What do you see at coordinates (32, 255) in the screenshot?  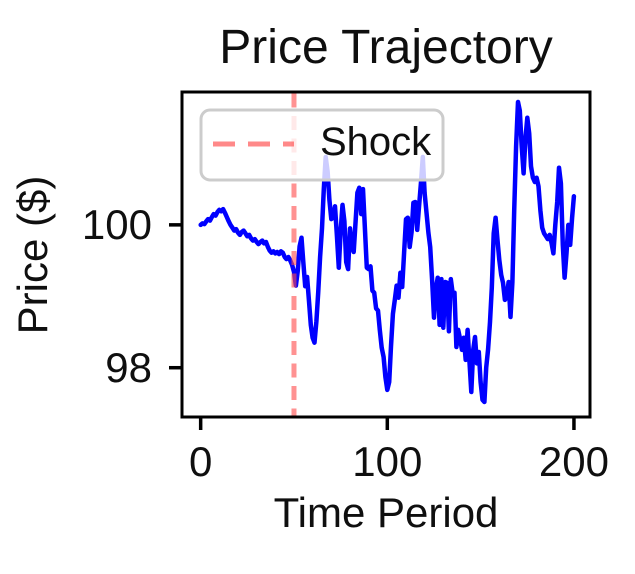 I see `y-axis-label: Price ($)` at bounding box center [32, 255].